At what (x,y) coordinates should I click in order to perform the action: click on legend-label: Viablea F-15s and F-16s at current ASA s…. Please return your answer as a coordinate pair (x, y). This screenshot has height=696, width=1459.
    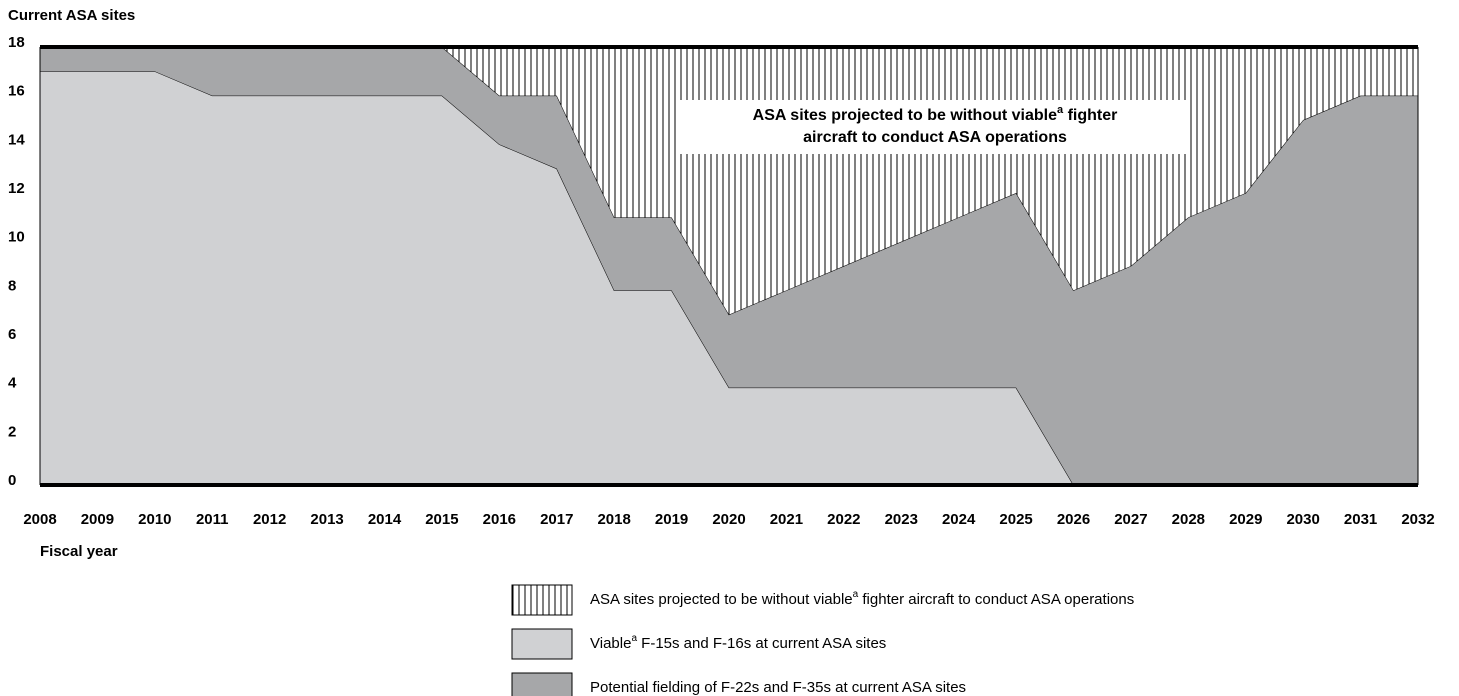
    Looking at the image, I should click on (738, 642).